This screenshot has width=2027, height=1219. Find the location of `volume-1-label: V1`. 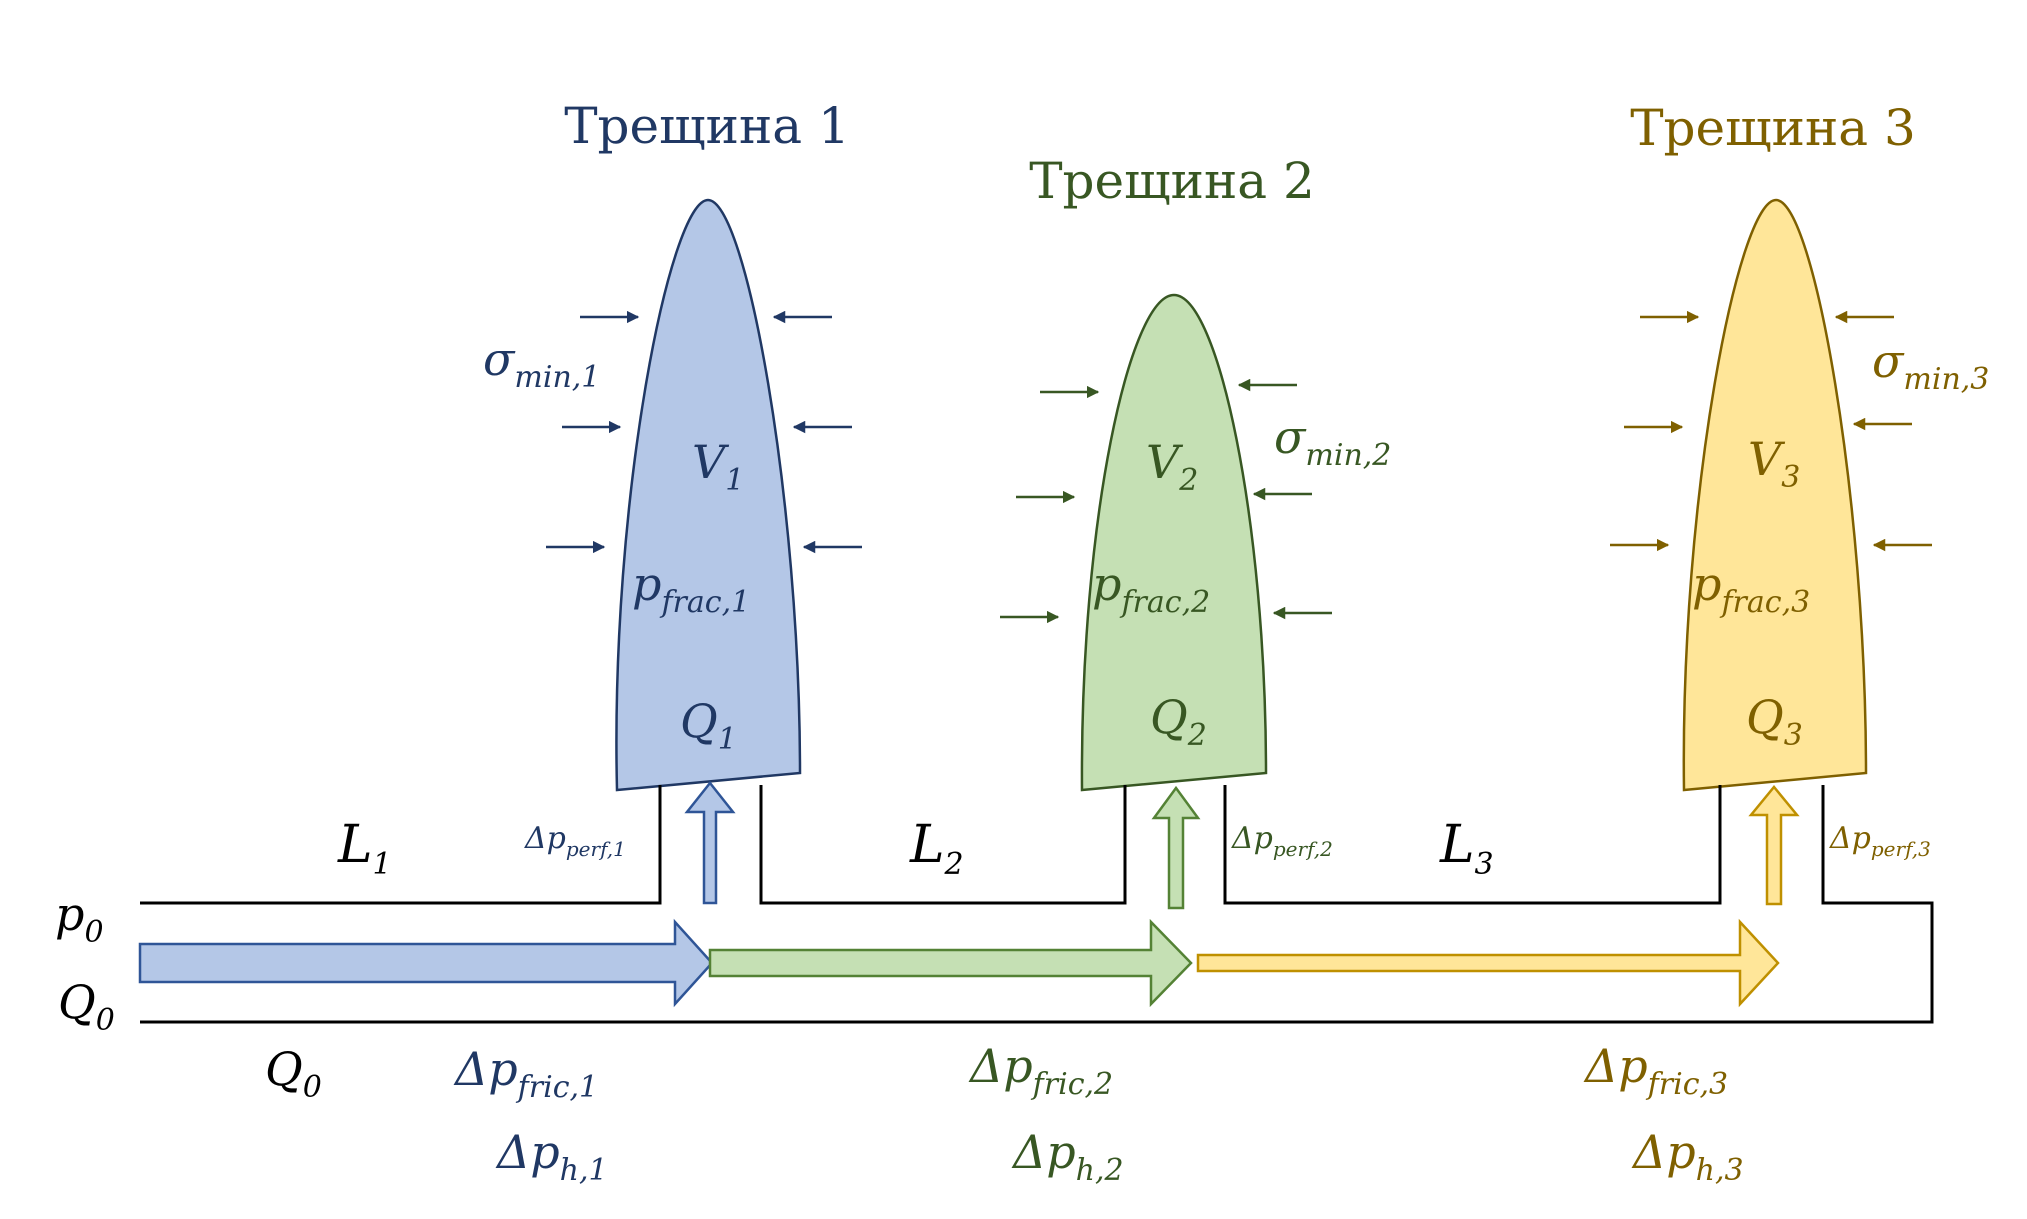

volume-1-label: V1 is located at coordinates (718, 466).